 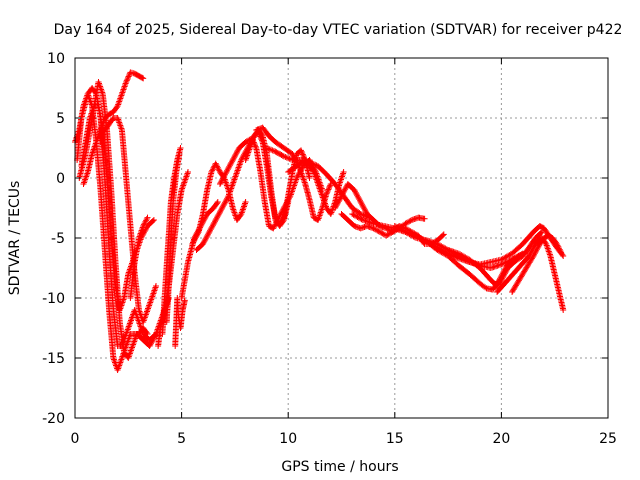 I want to click on x-tick-label: 20, so click(x=501, y=439).